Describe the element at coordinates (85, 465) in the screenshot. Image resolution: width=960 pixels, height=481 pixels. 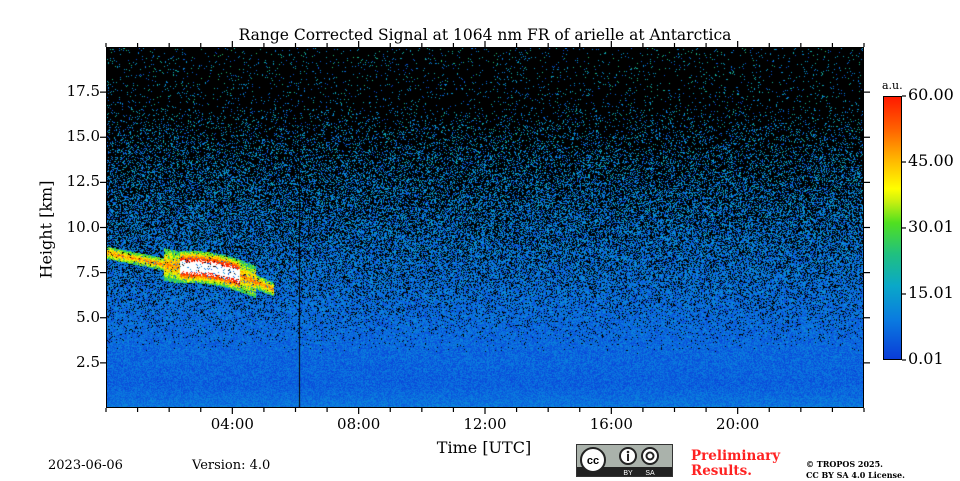
I see `date-label: 2023-06-06` at that location.